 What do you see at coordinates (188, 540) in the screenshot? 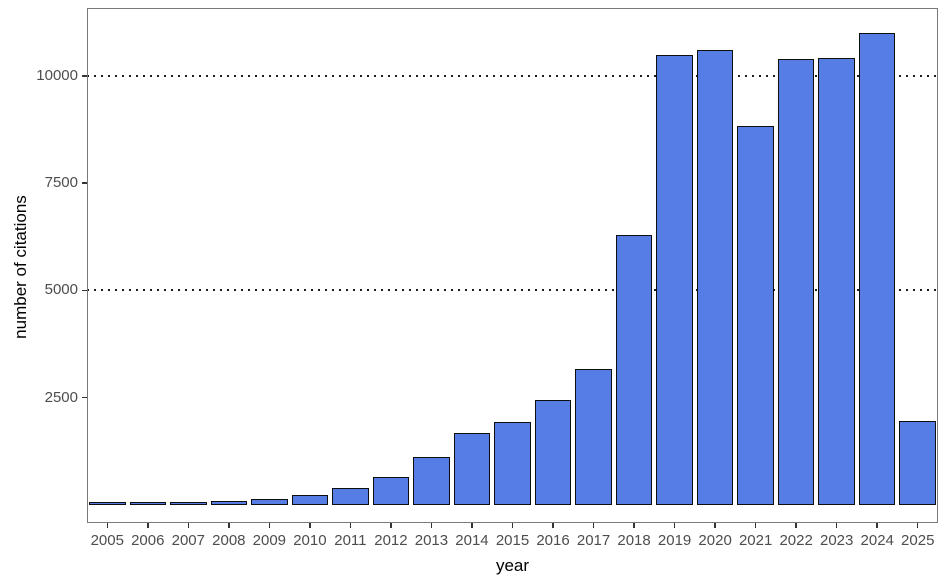
I see `x-tick-label-2007: 2007` at bounding box center [188, 540].